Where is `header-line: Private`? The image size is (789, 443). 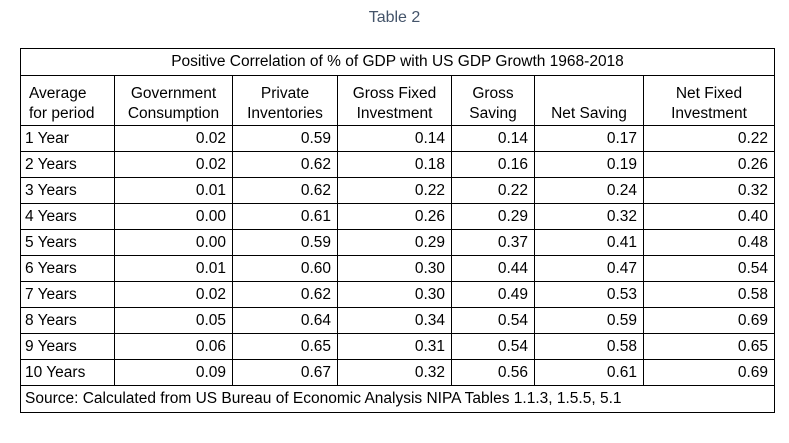
header-line: Private is located at coordinates (285, 93).